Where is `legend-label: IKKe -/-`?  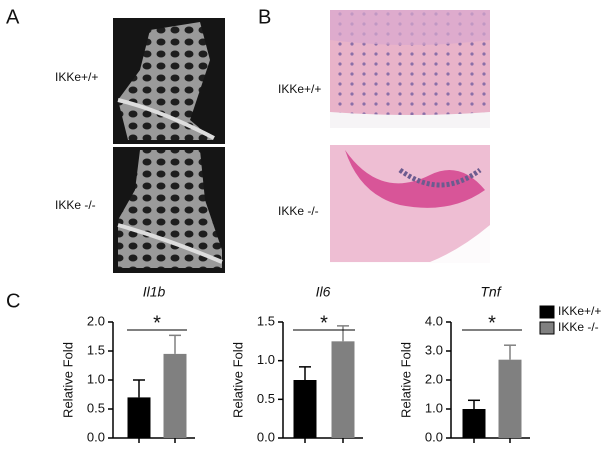
legend-label: IKKe -/- is located at coordinates (578, 327).